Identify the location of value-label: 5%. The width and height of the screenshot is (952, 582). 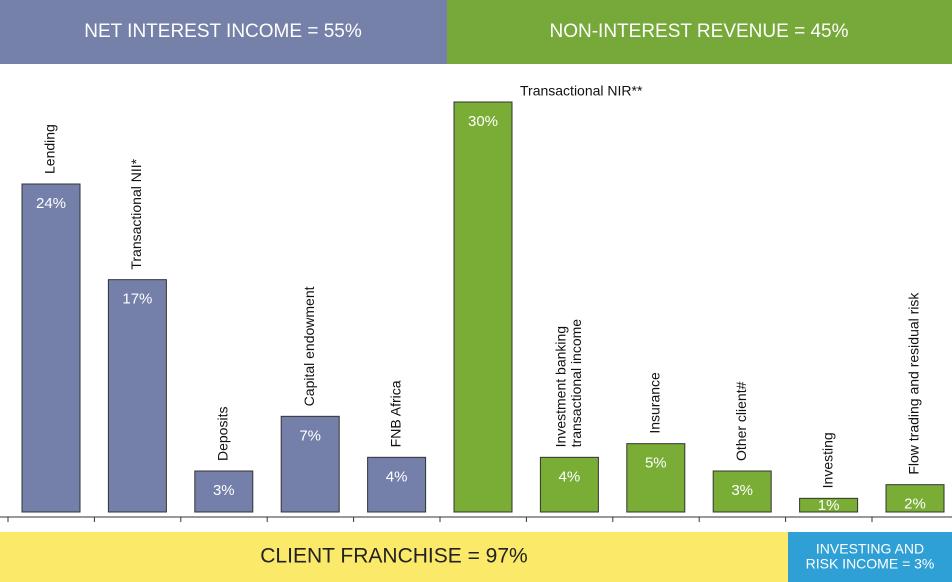
(656, 463).